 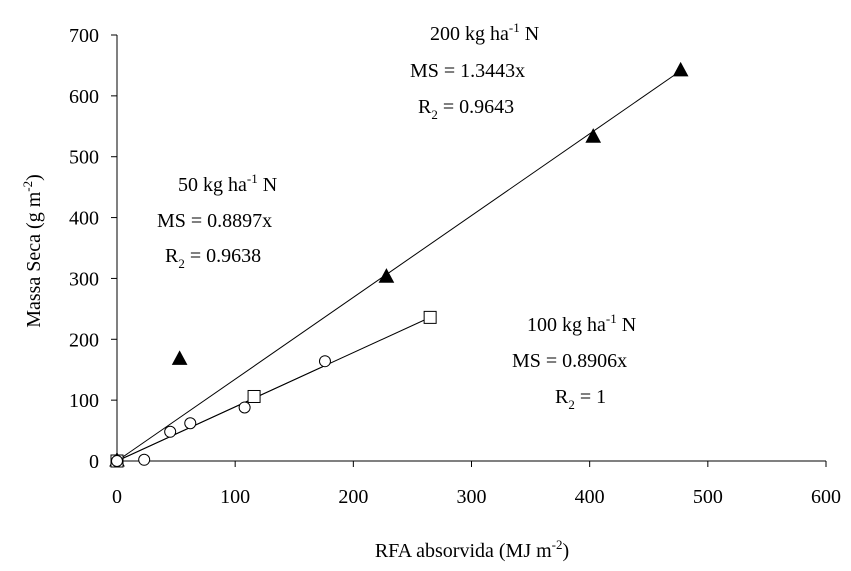 What do you see at coordinates (580, 399) in the screenshot?
I see `annotation-100kg-r2: R2 = 1` at bounding box center [580, 399].